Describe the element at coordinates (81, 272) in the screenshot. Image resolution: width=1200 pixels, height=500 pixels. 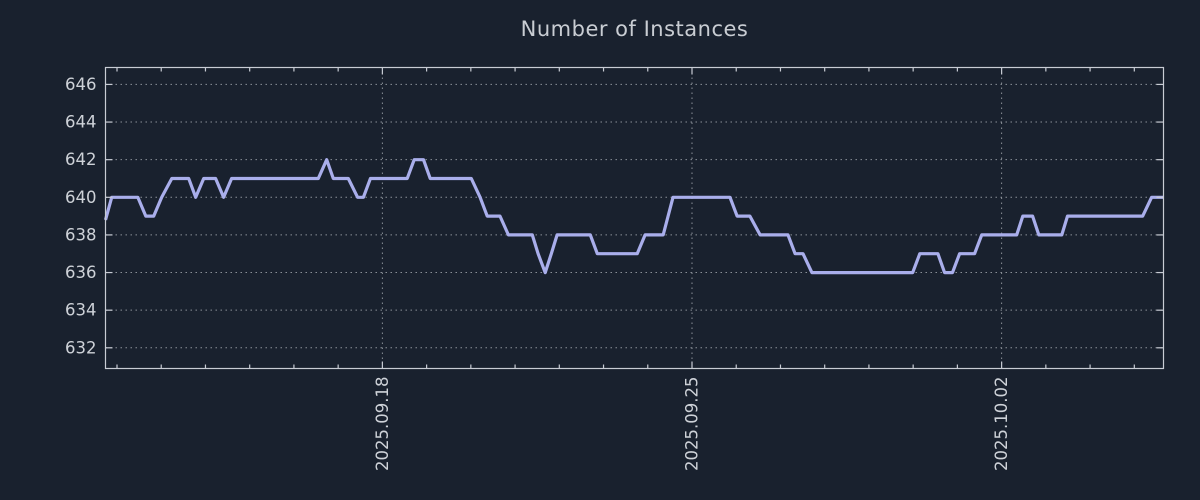
I see `y-tick-label: 636` at that location.